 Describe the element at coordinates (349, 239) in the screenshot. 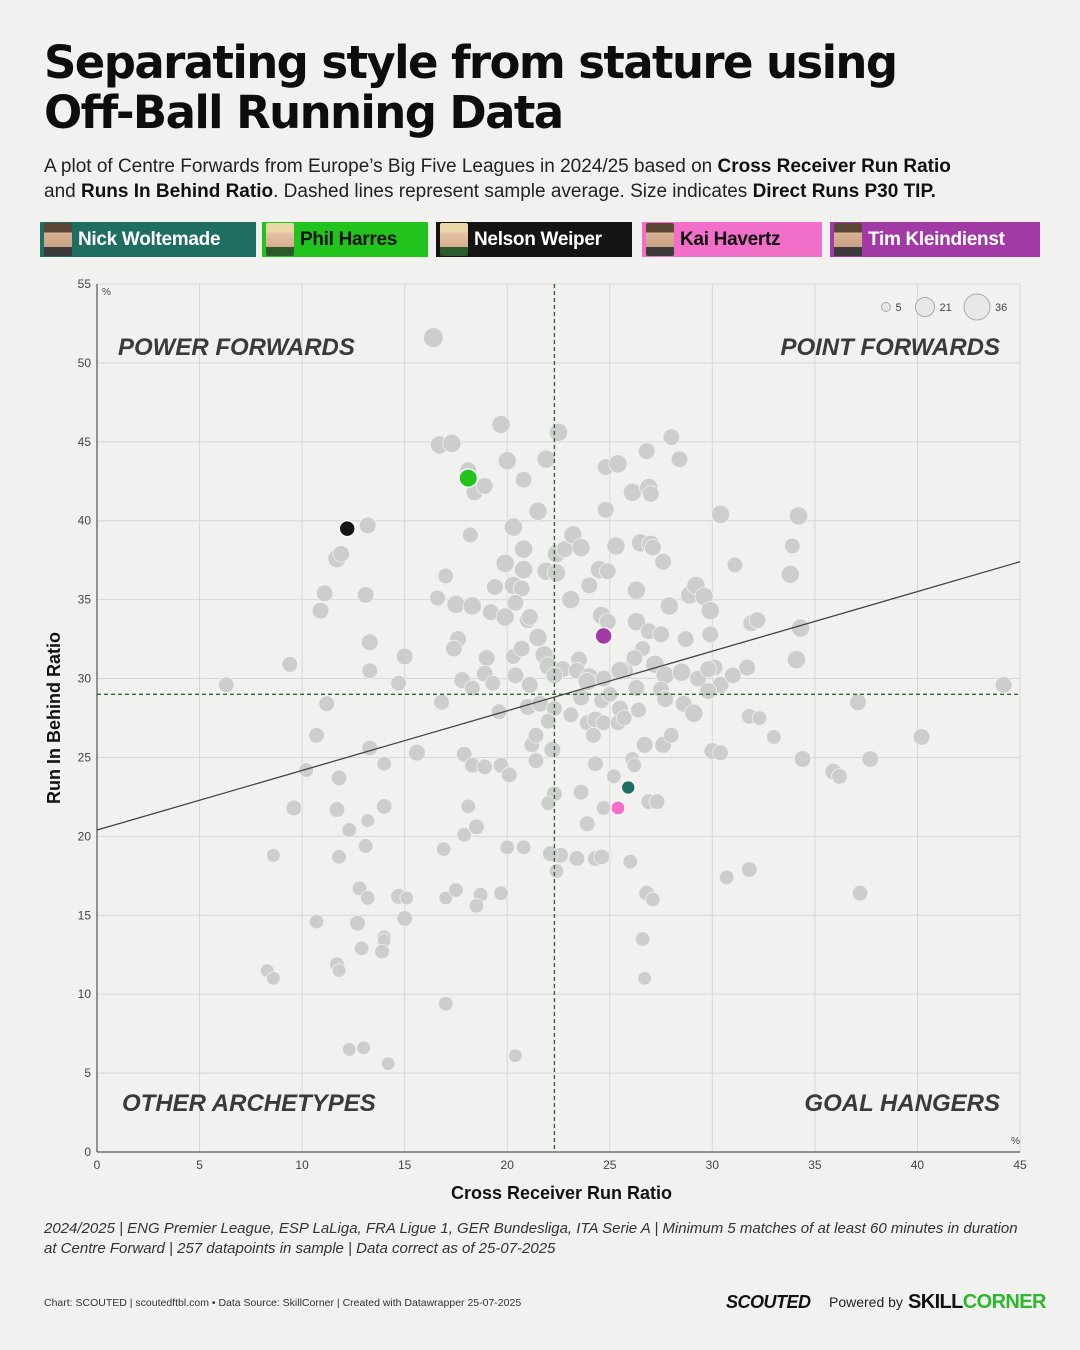

I see `player-name: Phil Harres` at that location.